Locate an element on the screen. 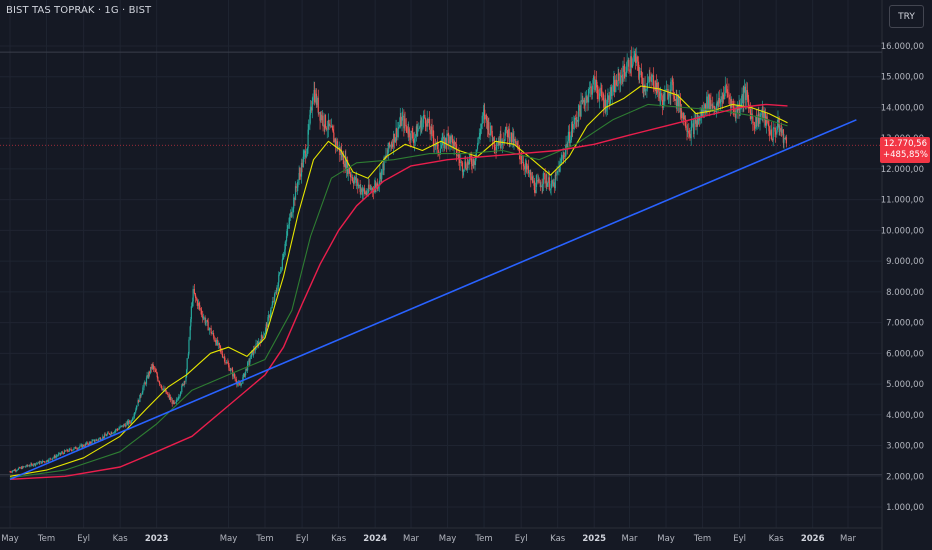 Image resolution: width=932 pixels, height=550 pixels. last-price-tag: 12.770,56 +485,85% is located at coordinates (905, 150).